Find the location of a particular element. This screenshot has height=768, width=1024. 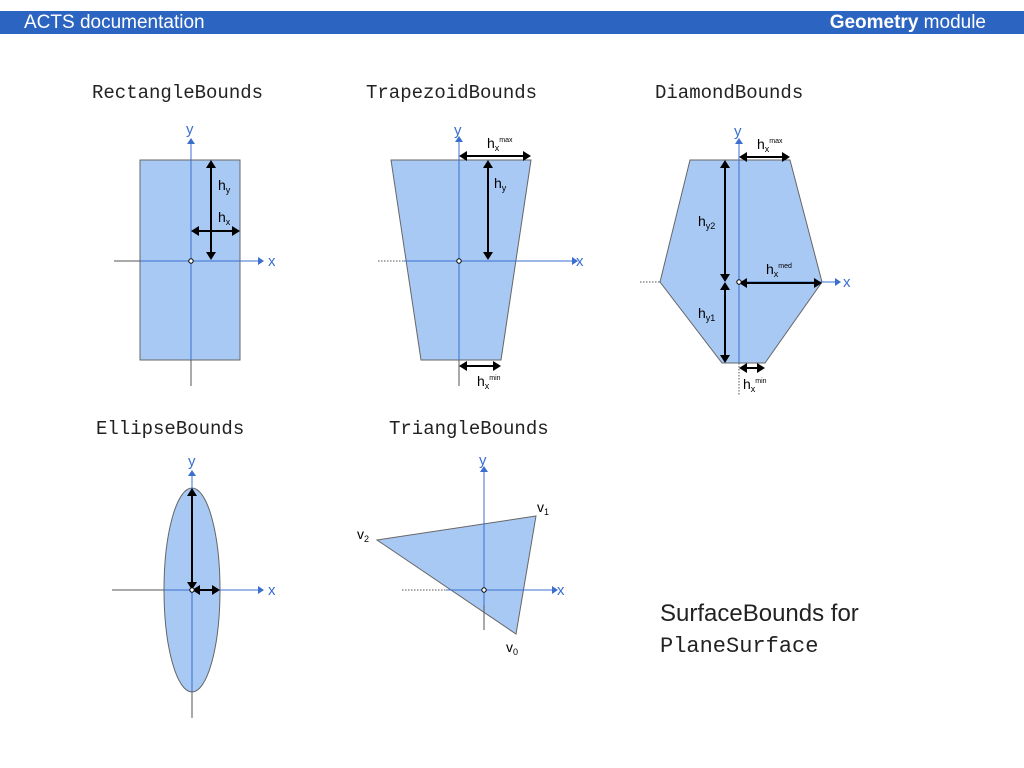

diamond-title: DiamondBounds is located at coordinates (729, 93).